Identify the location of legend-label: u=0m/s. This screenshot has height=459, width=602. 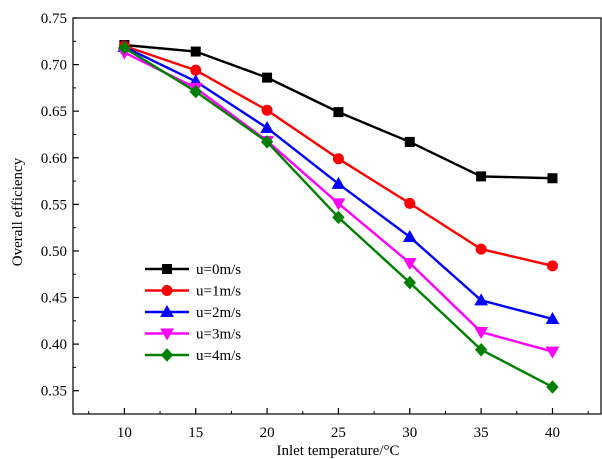
(218, 270).